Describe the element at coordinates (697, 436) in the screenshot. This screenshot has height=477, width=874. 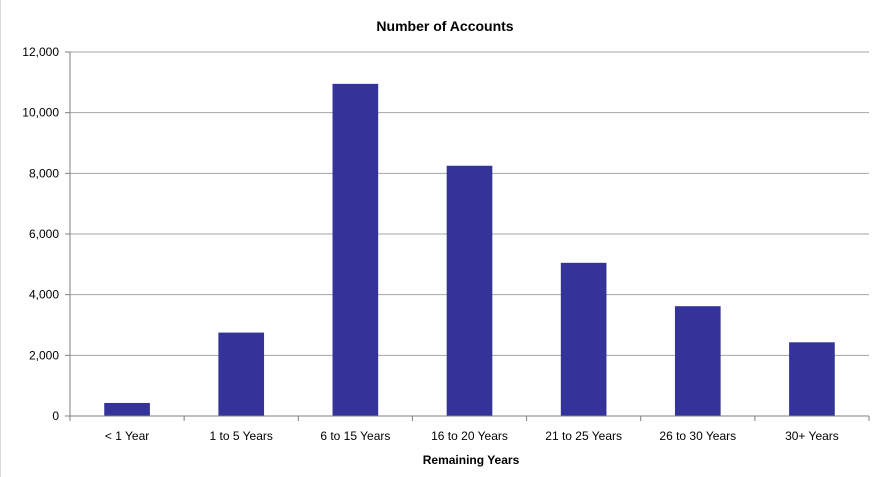
I see `x-tick-label: 26 to 30 Years` at that location.